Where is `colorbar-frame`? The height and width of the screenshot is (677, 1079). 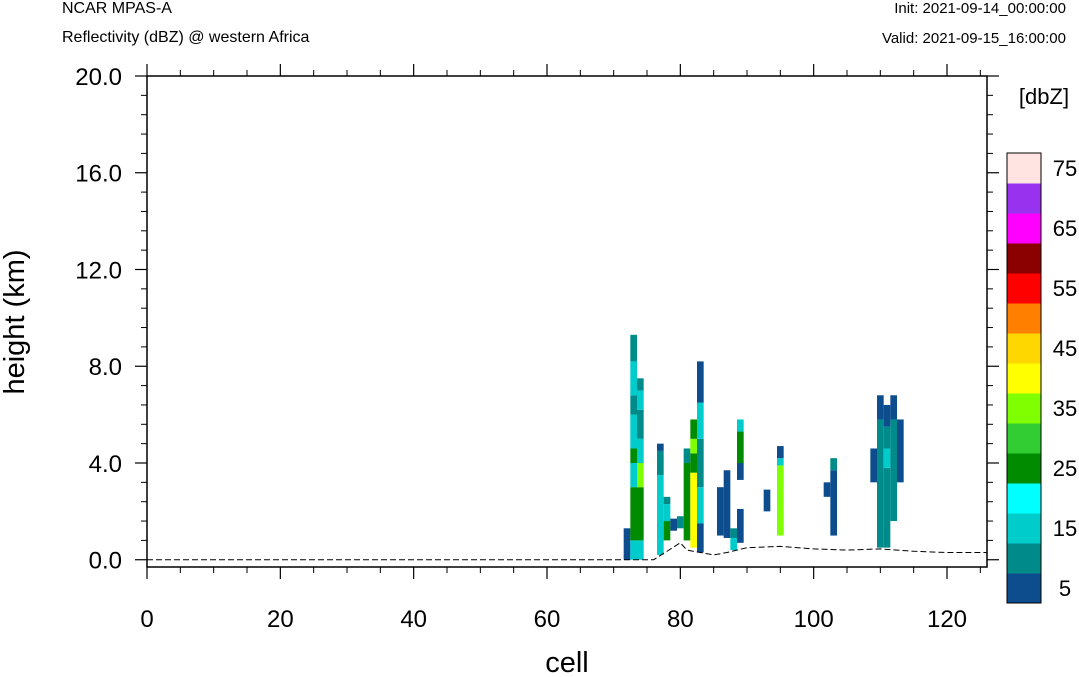 colorbar-frame is located at coordinates (1024, 378).